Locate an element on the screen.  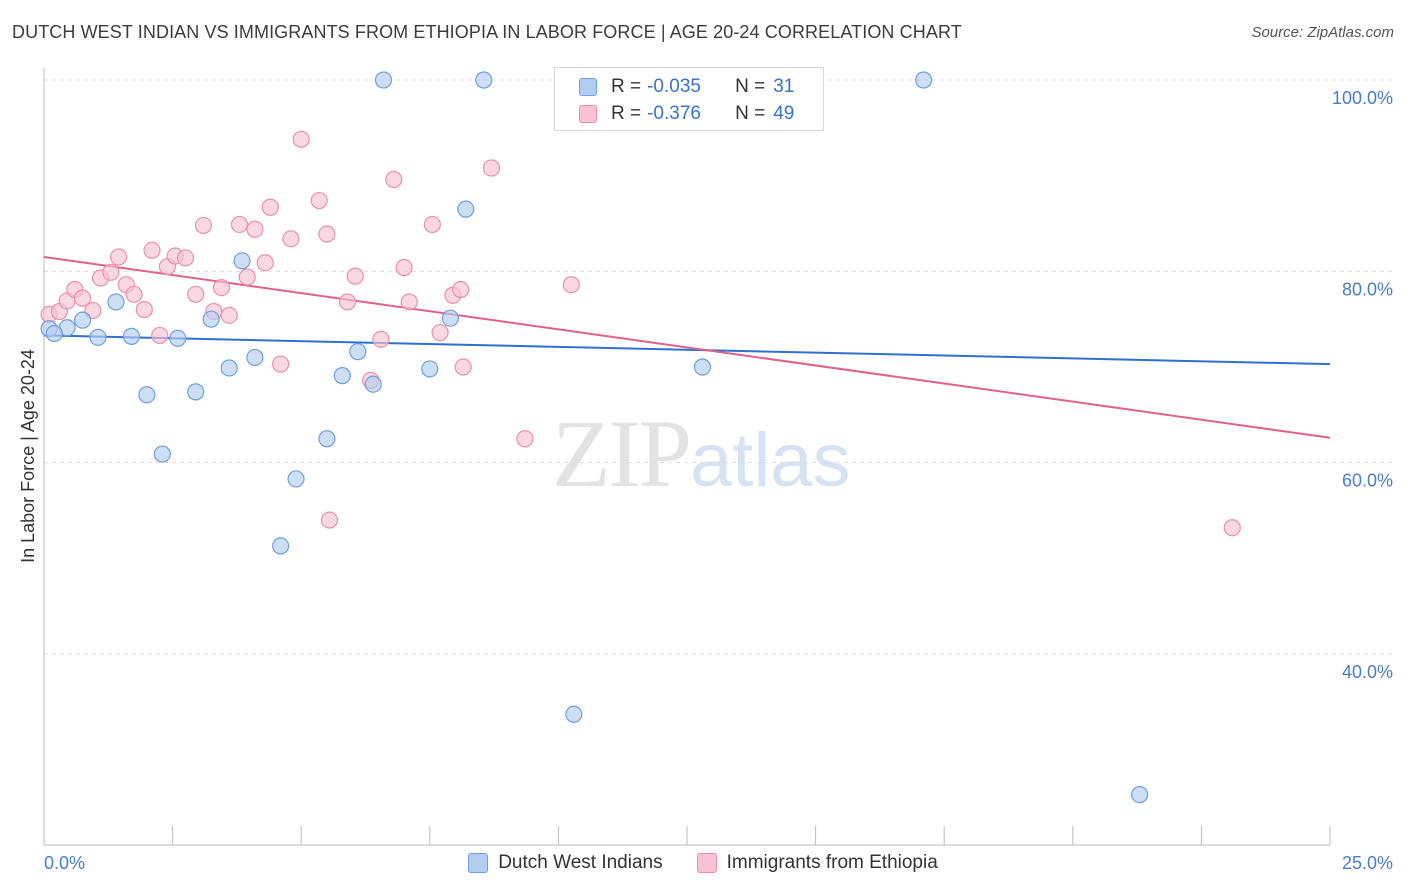
y-tick-label: 100.0% is located at coordinates (1362, 98).